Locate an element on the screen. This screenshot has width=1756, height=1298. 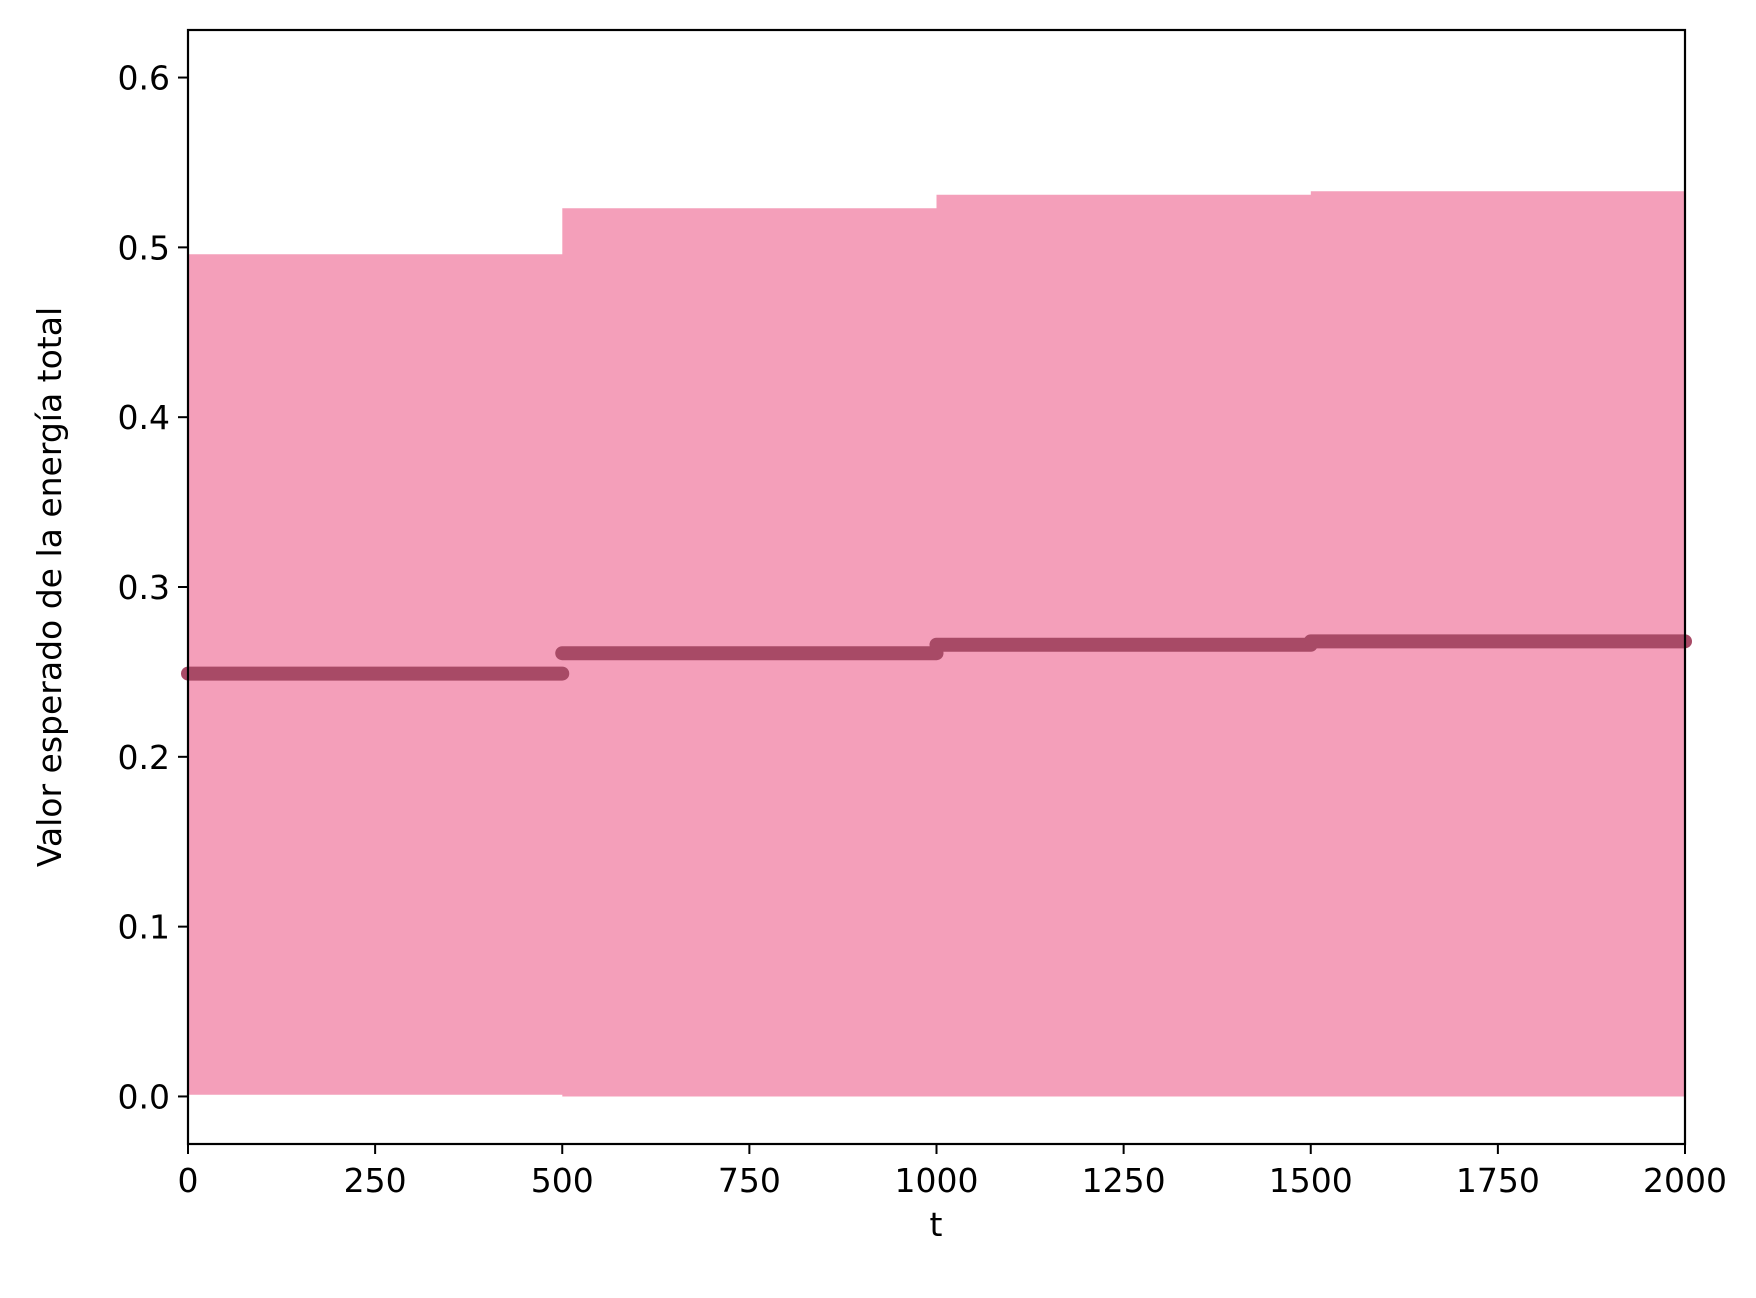
x-axis-label: t is located at coordinates (936, 1224).